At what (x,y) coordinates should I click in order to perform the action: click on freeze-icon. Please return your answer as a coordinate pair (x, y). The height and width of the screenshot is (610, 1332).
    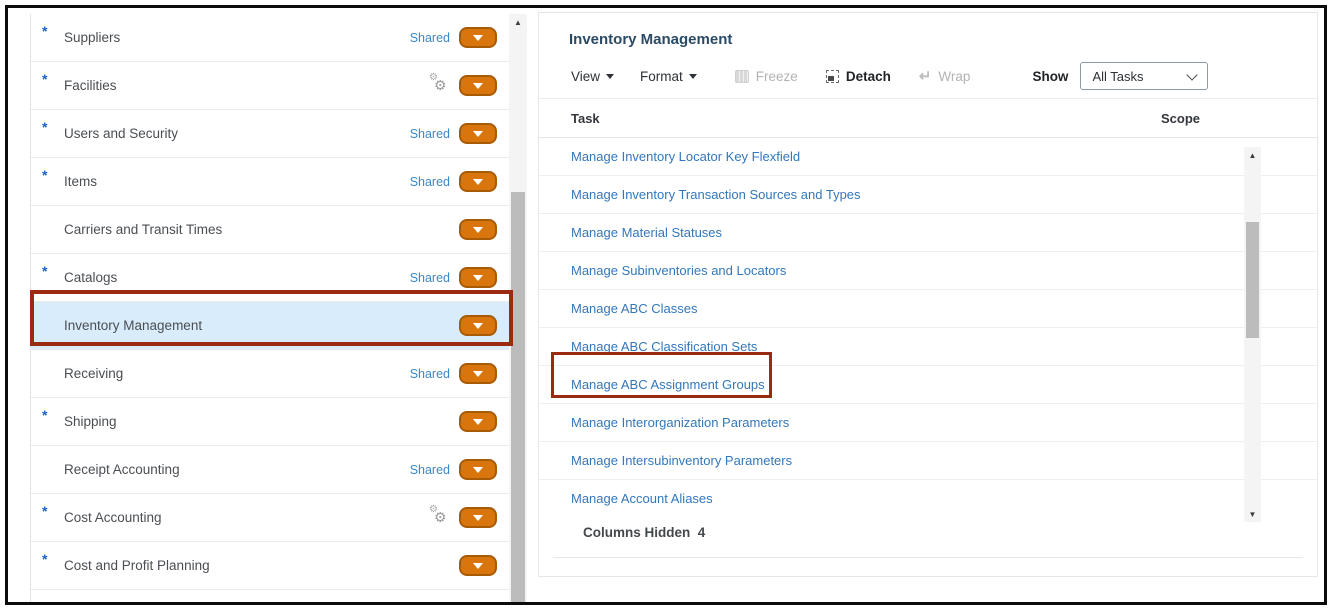
    Looking at the image, I should click on (741, 76).